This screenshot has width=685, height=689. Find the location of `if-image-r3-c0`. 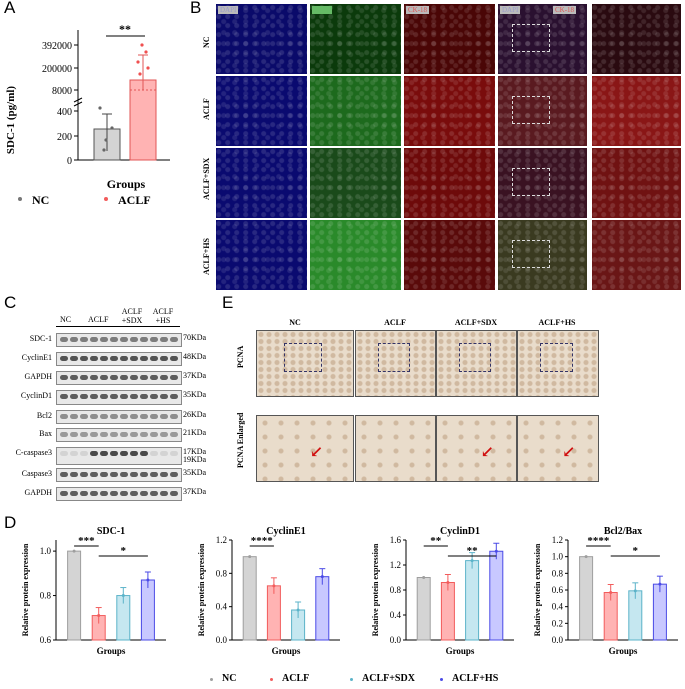

if-image-r3-c0 is located at coordinates (261, 255).